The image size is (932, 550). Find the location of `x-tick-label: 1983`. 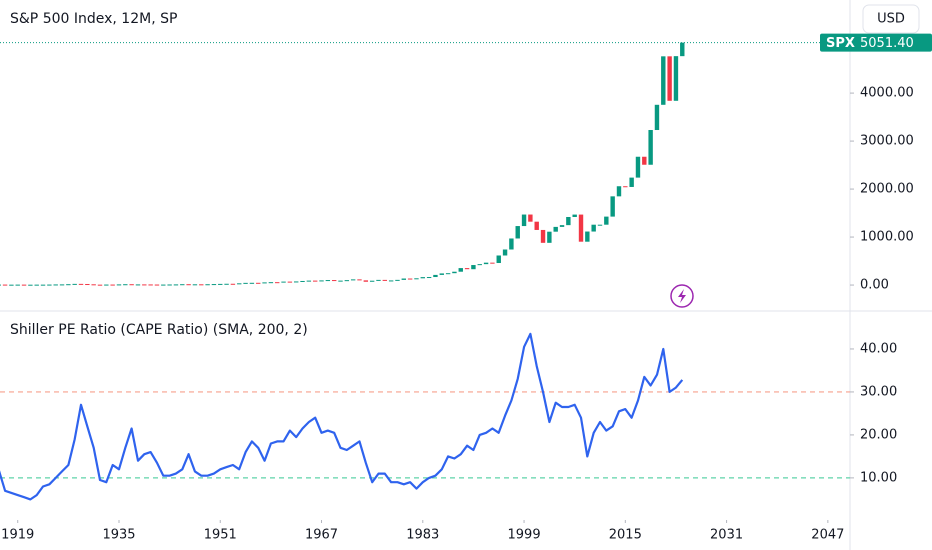

x-tick-label: 1983 is located at coordinates (422, 535).